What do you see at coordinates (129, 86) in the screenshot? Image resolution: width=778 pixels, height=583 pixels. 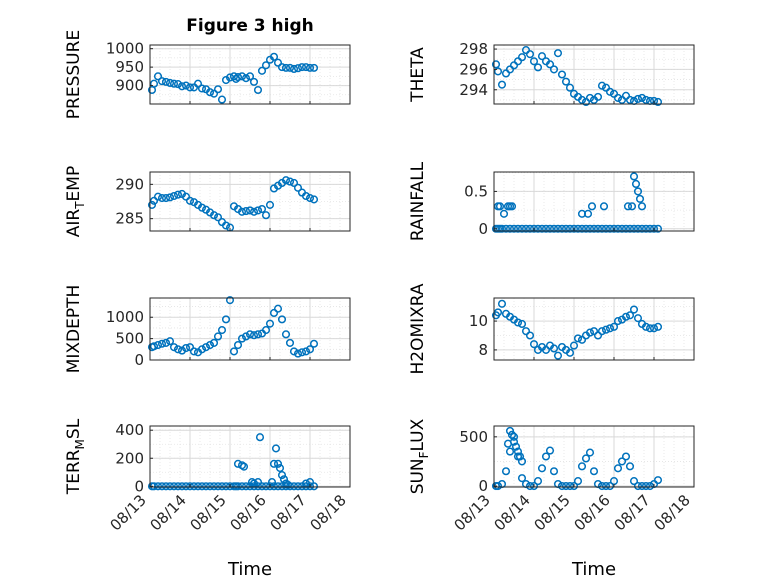 I see `y-tick-label: 900` at bounding box center [129, 86].